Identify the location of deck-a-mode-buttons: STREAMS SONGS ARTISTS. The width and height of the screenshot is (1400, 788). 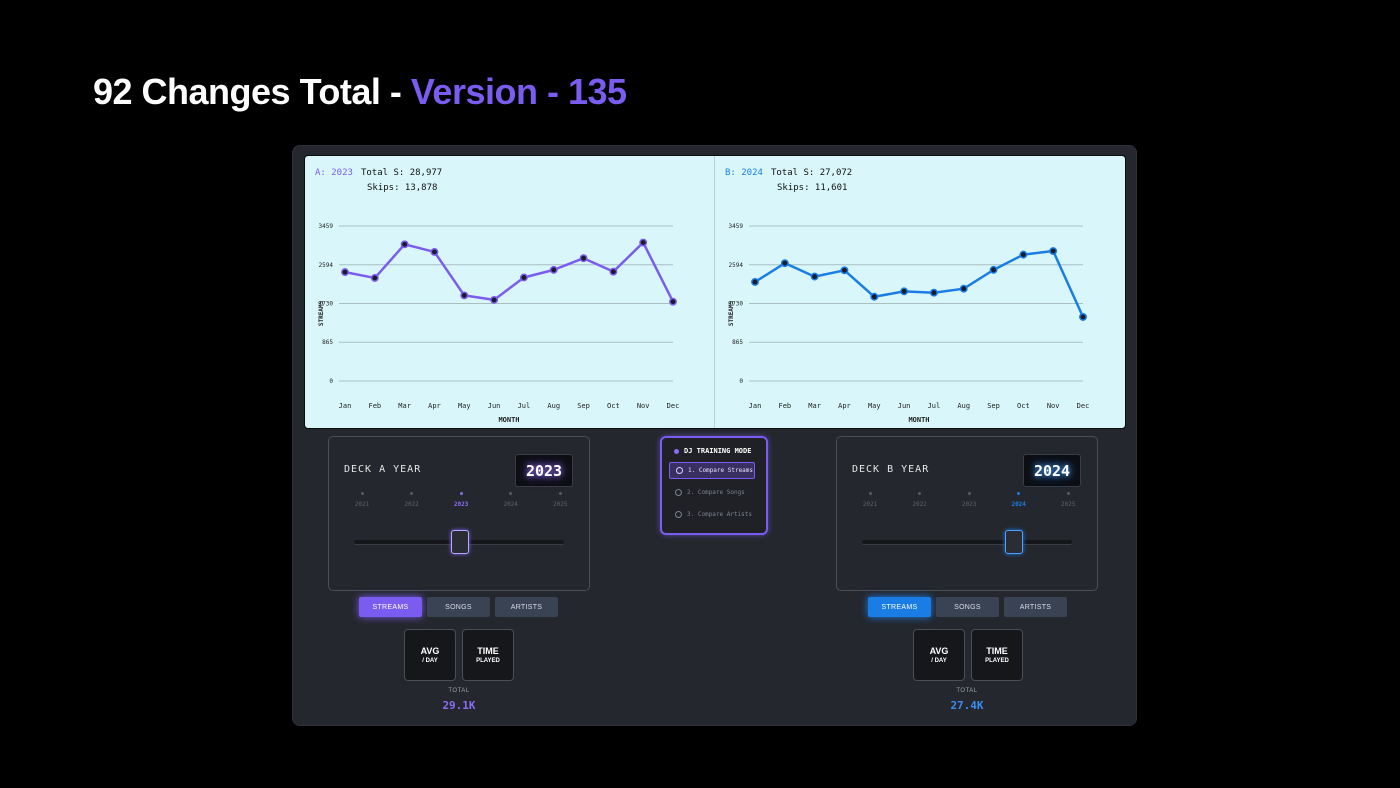
(458, 607).